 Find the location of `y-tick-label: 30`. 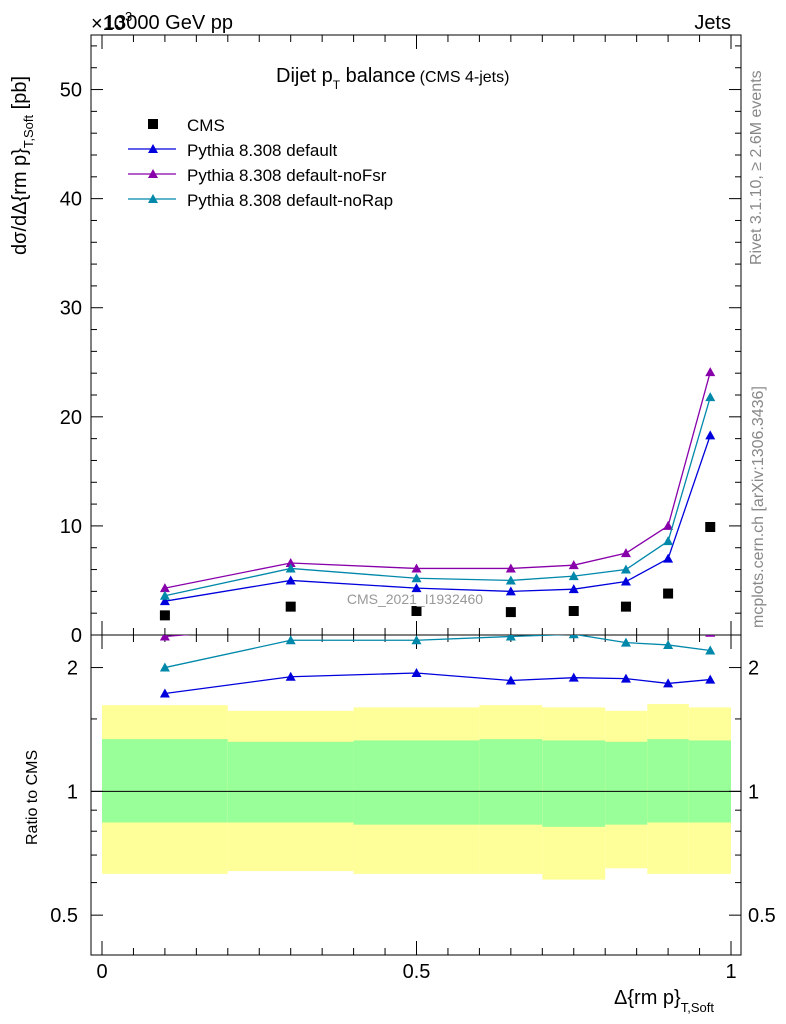

y-tick-label: 30 is located at coordinates (71, 309).